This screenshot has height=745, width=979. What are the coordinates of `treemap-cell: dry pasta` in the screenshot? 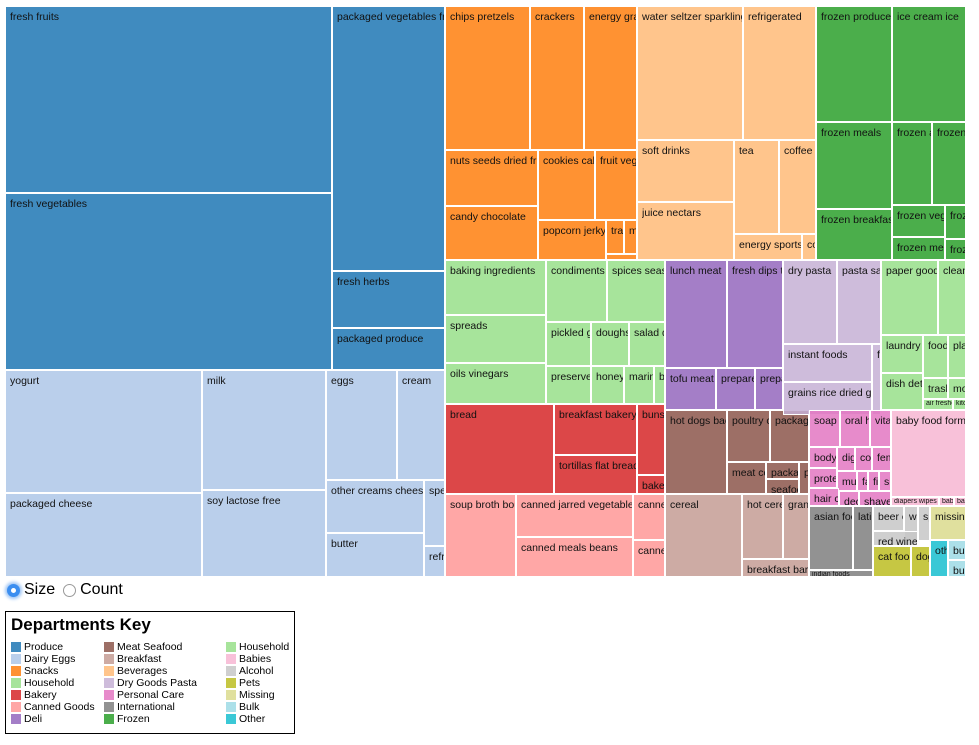 It's located at (810, 302).